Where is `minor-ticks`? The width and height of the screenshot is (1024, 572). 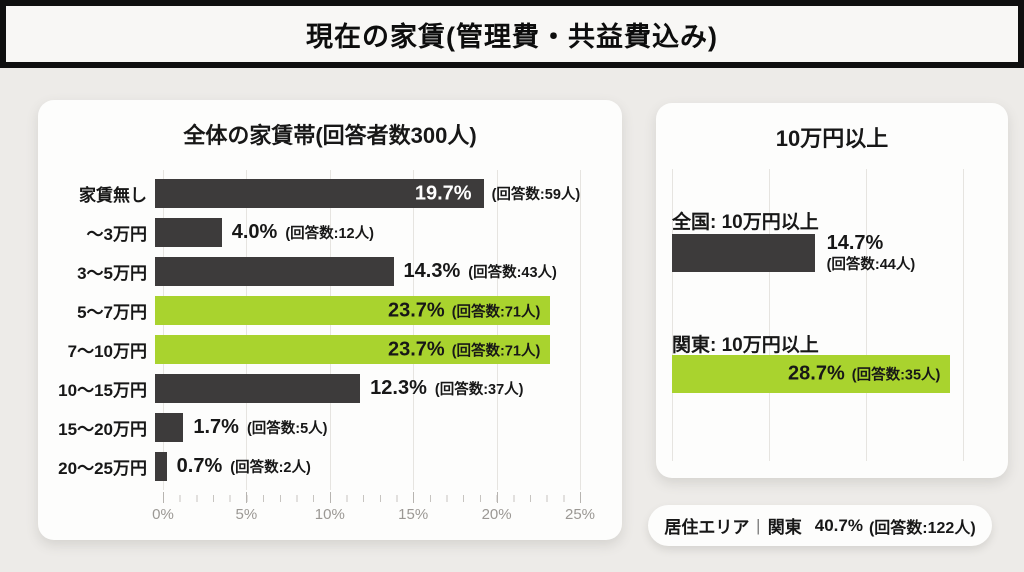 minor-ticks is located at coordinates (371, 498).